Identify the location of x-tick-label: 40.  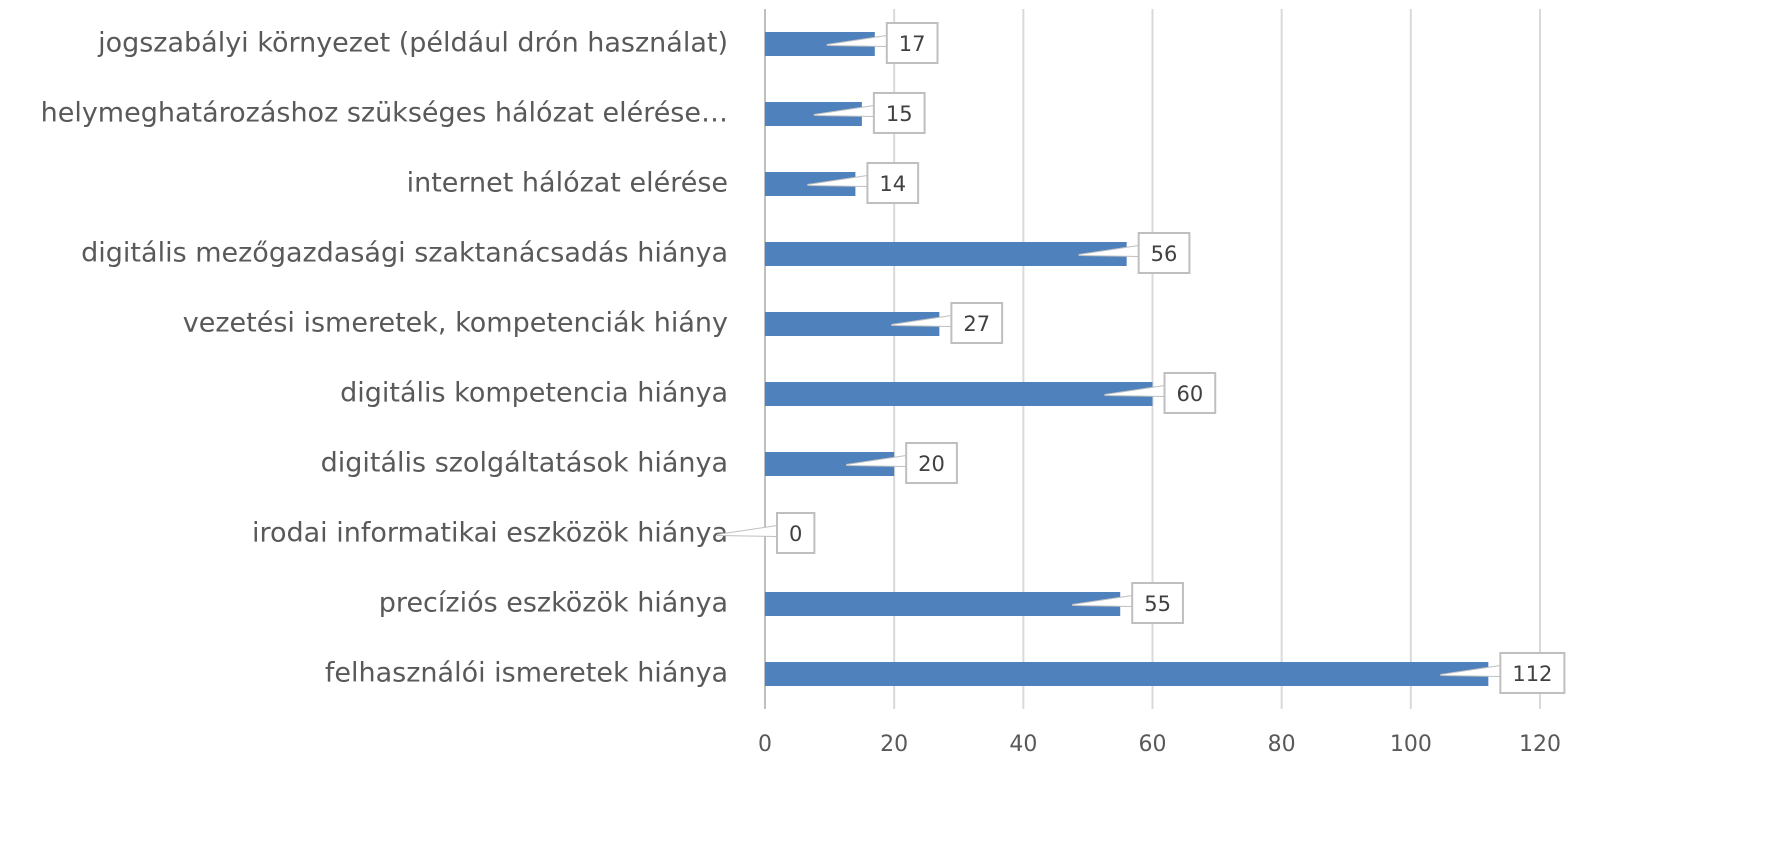
(1023, 744).